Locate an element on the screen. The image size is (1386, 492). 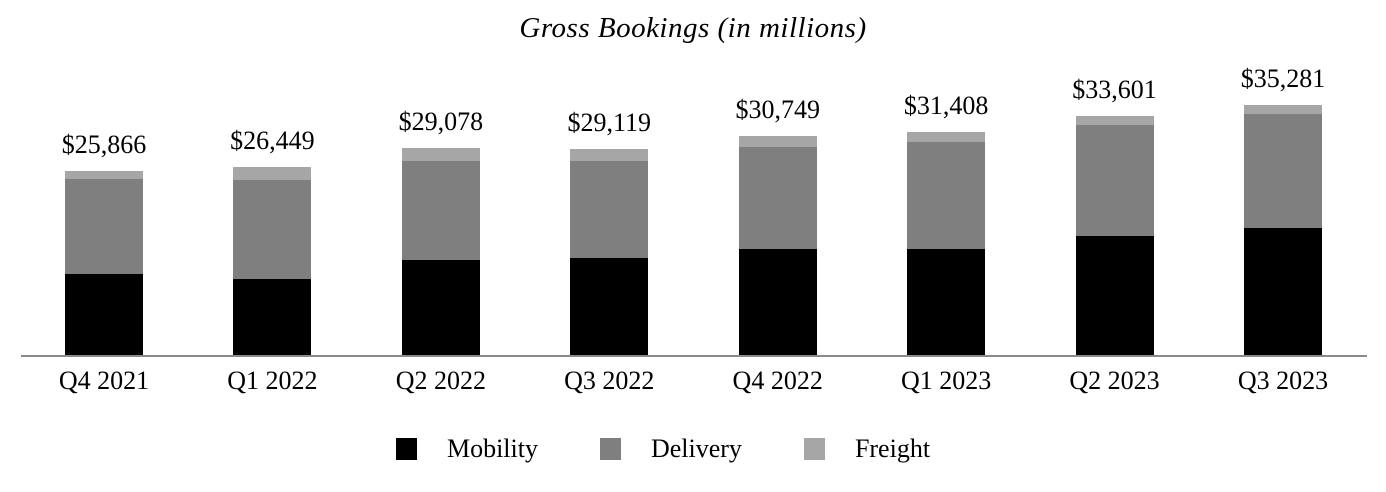
x-axis-line is located at coordinates (694, 356).